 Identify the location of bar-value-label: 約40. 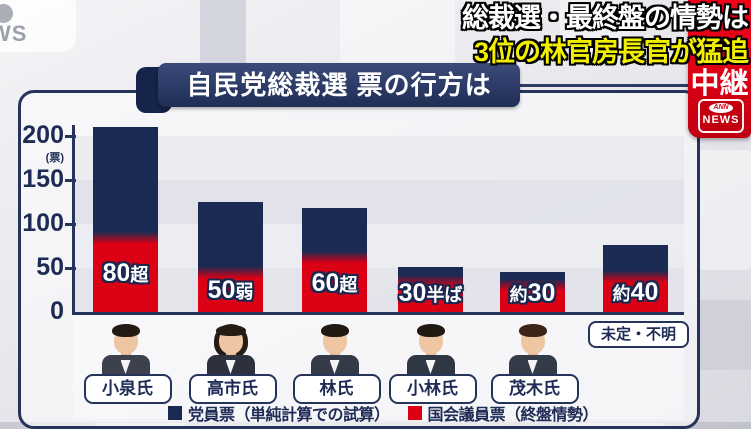
(635, 292).